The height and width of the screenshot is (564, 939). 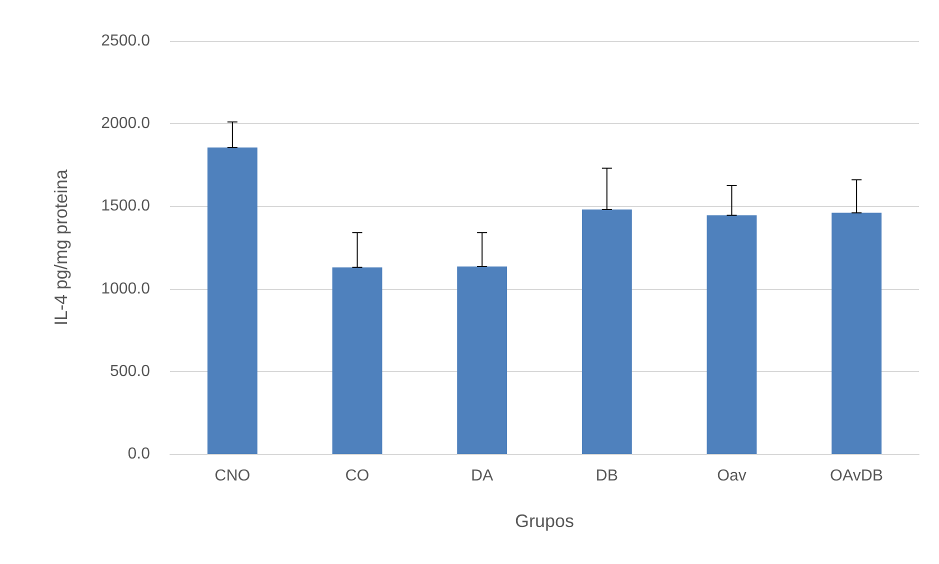 What do you see at coordinates (139, 454) in the screenshot?
I see `y-tick-label: 0.0` at bounding box center [139, 454].